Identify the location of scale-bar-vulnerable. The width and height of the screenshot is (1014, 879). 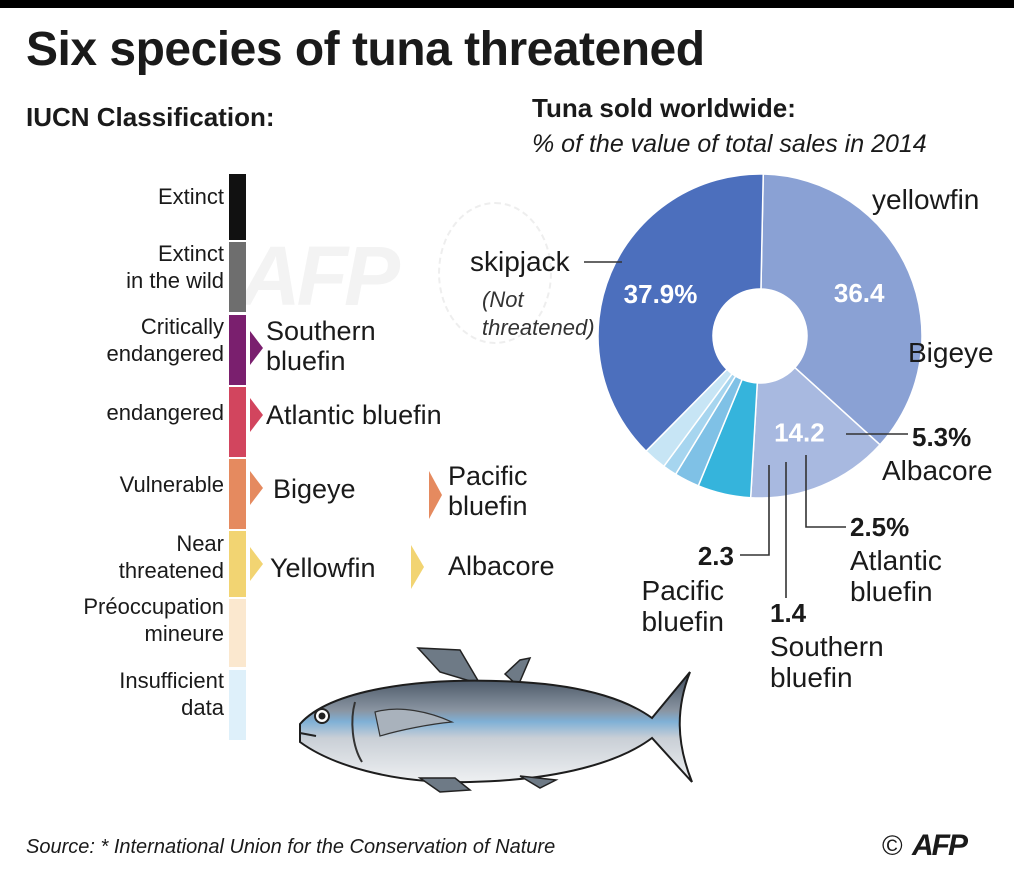
(237, 494).